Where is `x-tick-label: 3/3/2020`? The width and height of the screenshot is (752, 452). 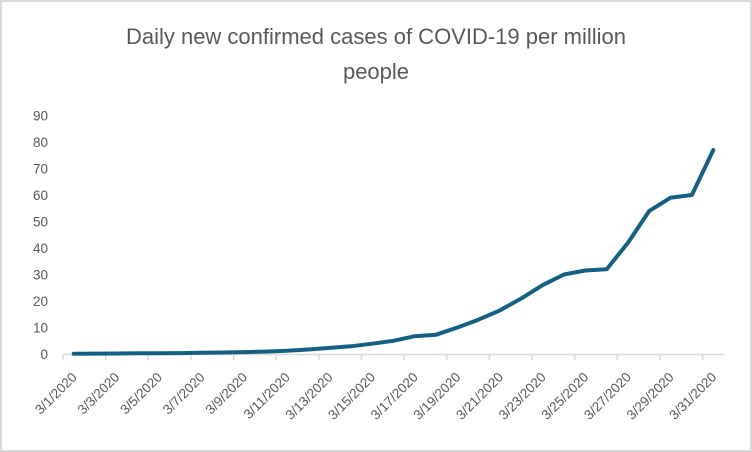
x-tick-label: 3/3/2020 is located at coordinates (99, 394).